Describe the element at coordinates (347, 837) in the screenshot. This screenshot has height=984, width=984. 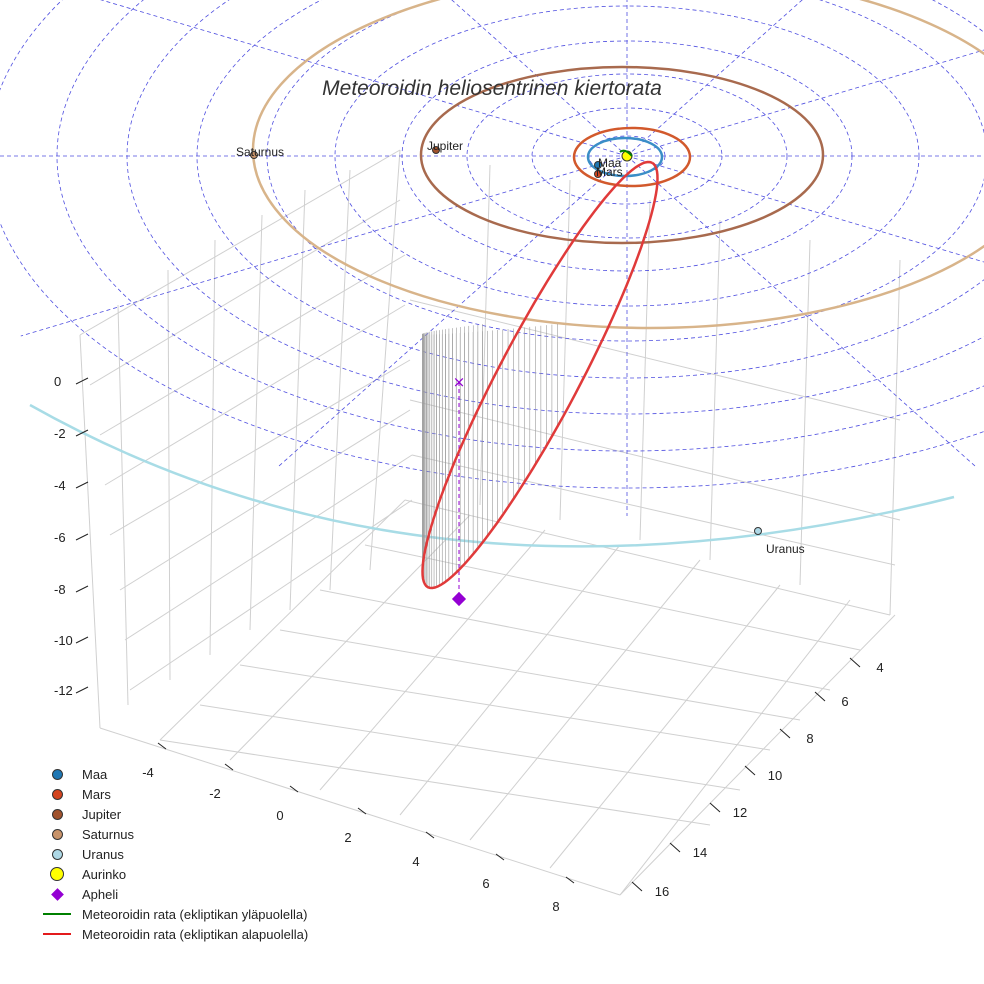
I see `x-tick-label: 2` at that location.